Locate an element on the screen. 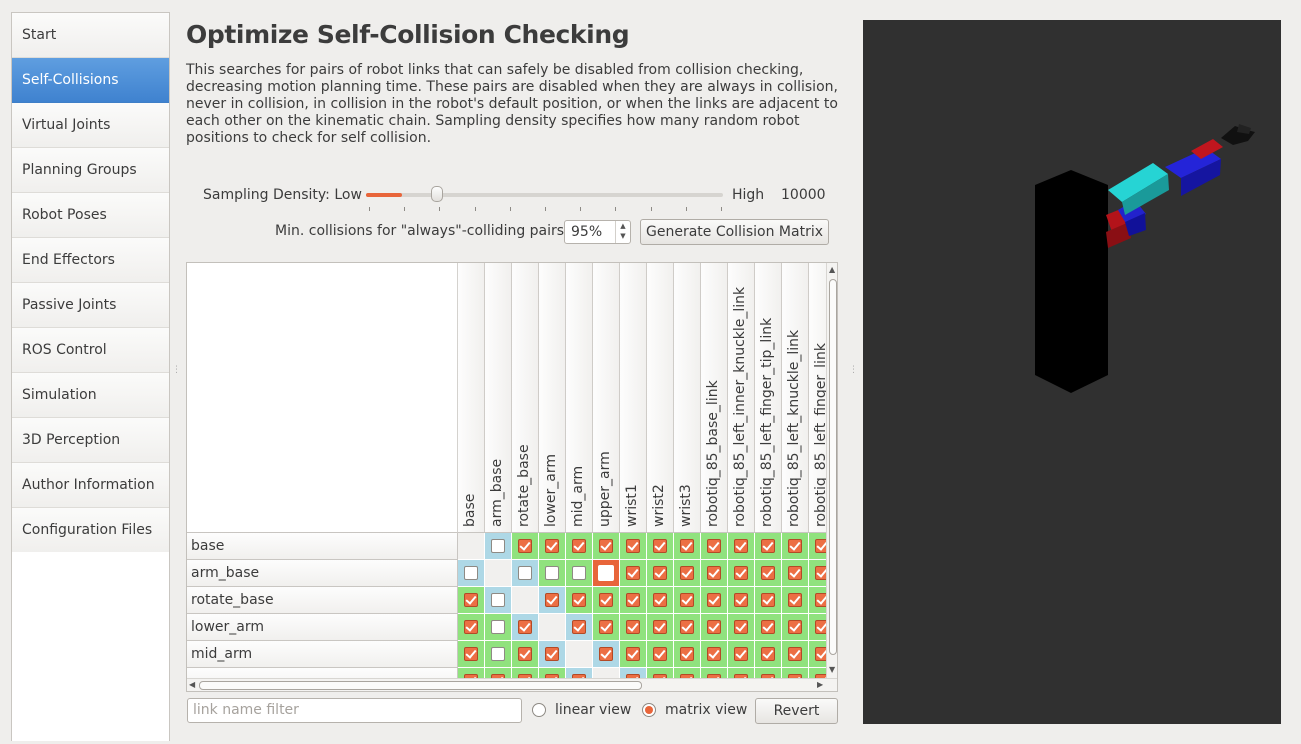  matrix-vertical-scrollbar: ▲ ▼ is located at coordinates (831, 470).